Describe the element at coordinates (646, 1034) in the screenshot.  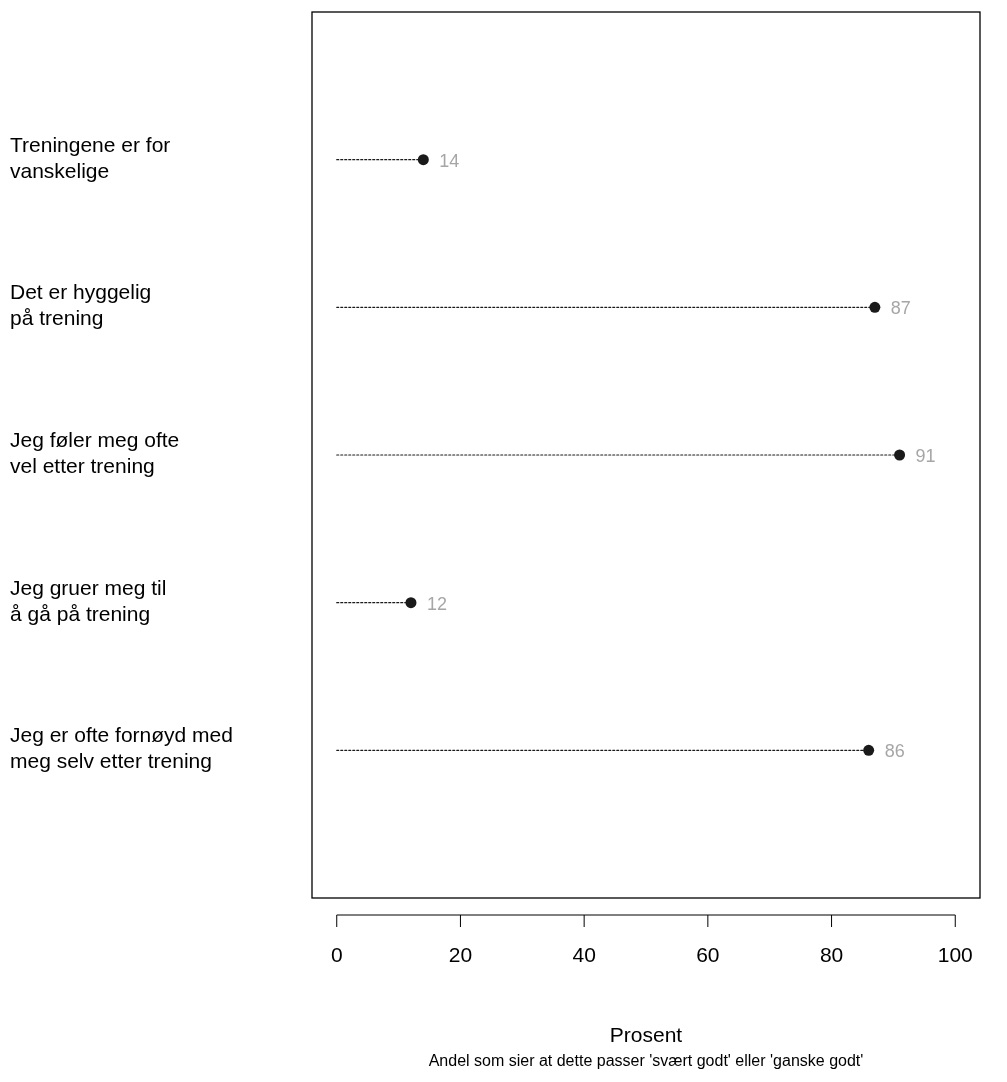
I see `x-axis-title: Prosent` at that location.